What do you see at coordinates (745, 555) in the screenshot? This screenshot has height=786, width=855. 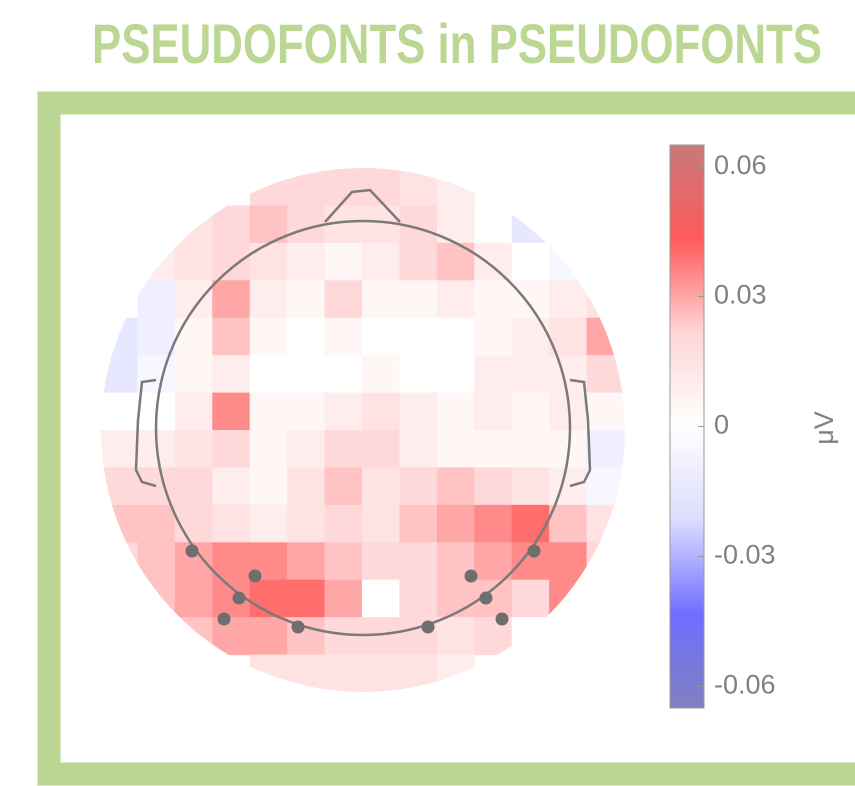 I see `colorbar-tick-label: -0.03` at bounding box center [745, 555].